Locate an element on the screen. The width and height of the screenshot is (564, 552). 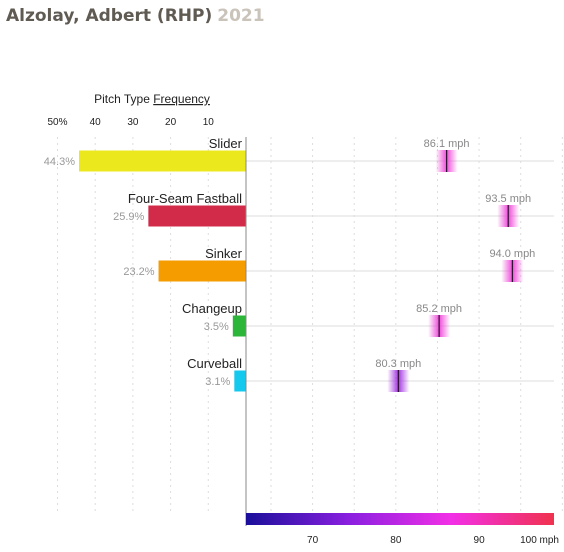
velocity-tick-label: 80 is located at coordinates (396, 540).